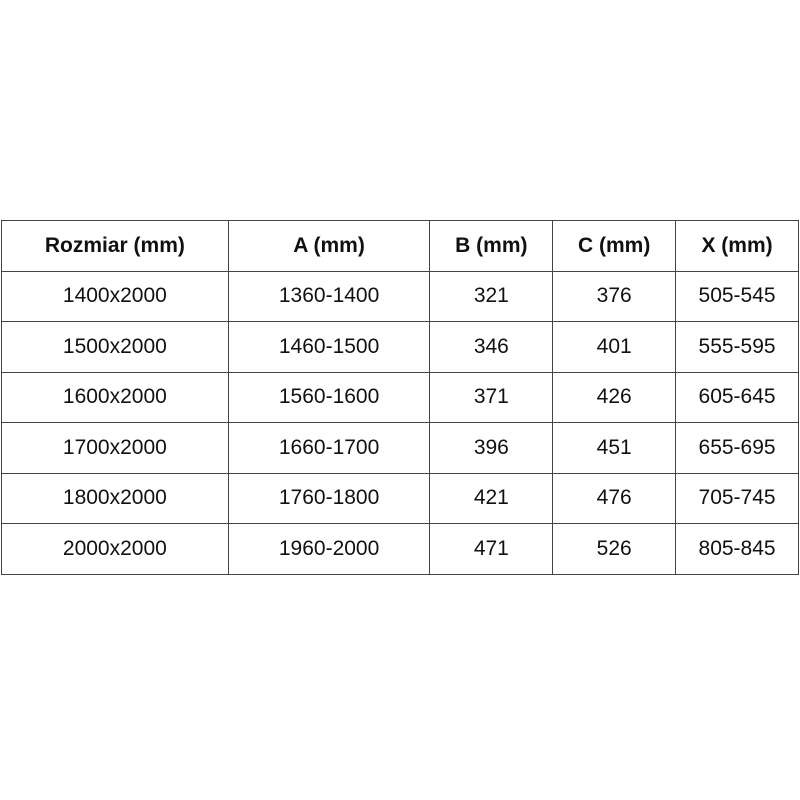  I want to click on table-cell: 421, so click(491, 498).